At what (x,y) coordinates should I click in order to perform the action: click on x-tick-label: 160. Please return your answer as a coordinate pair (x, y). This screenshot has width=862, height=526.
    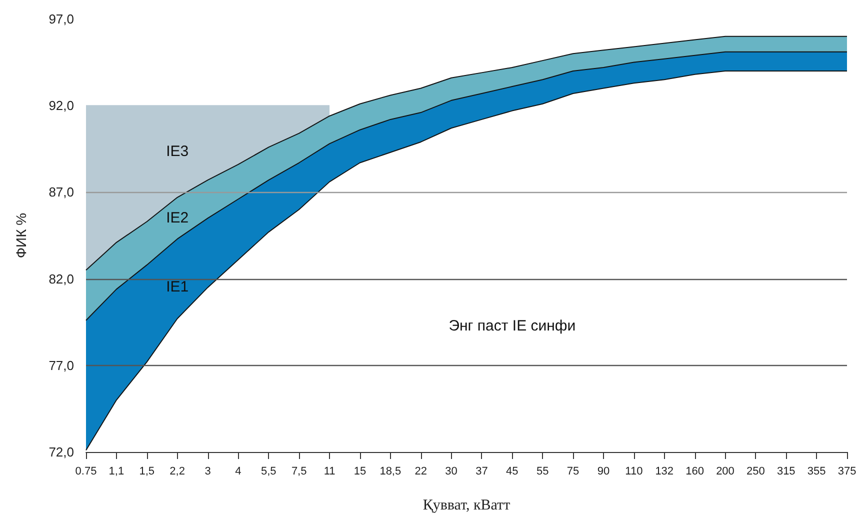
    Looking at the image, I should click on (695, 472).